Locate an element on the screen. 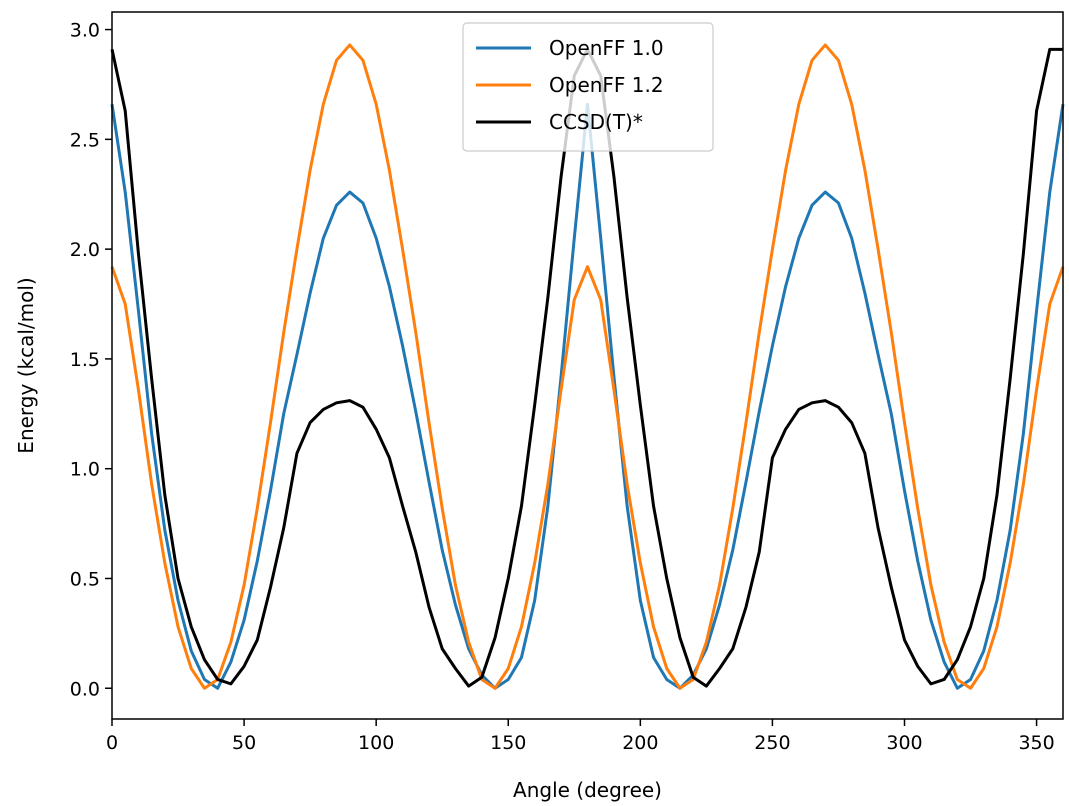 The width and height of the screenshot is (1069, 806). x-axis-ticks: 0 50 100 150 200 250 300 350 is located at coordinates (580, 736).